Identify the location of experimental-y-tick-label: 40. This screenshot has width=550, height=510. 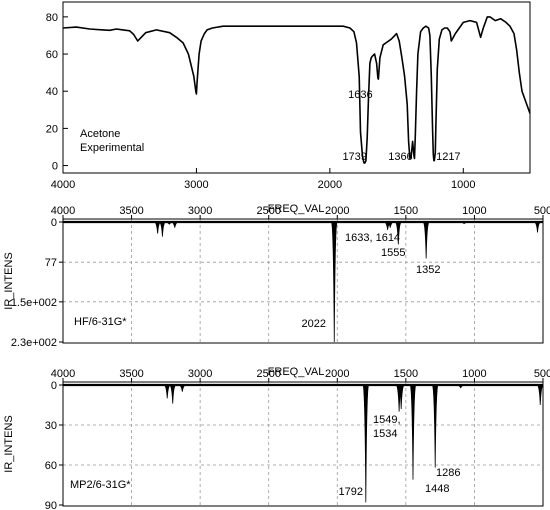
(52, 92).